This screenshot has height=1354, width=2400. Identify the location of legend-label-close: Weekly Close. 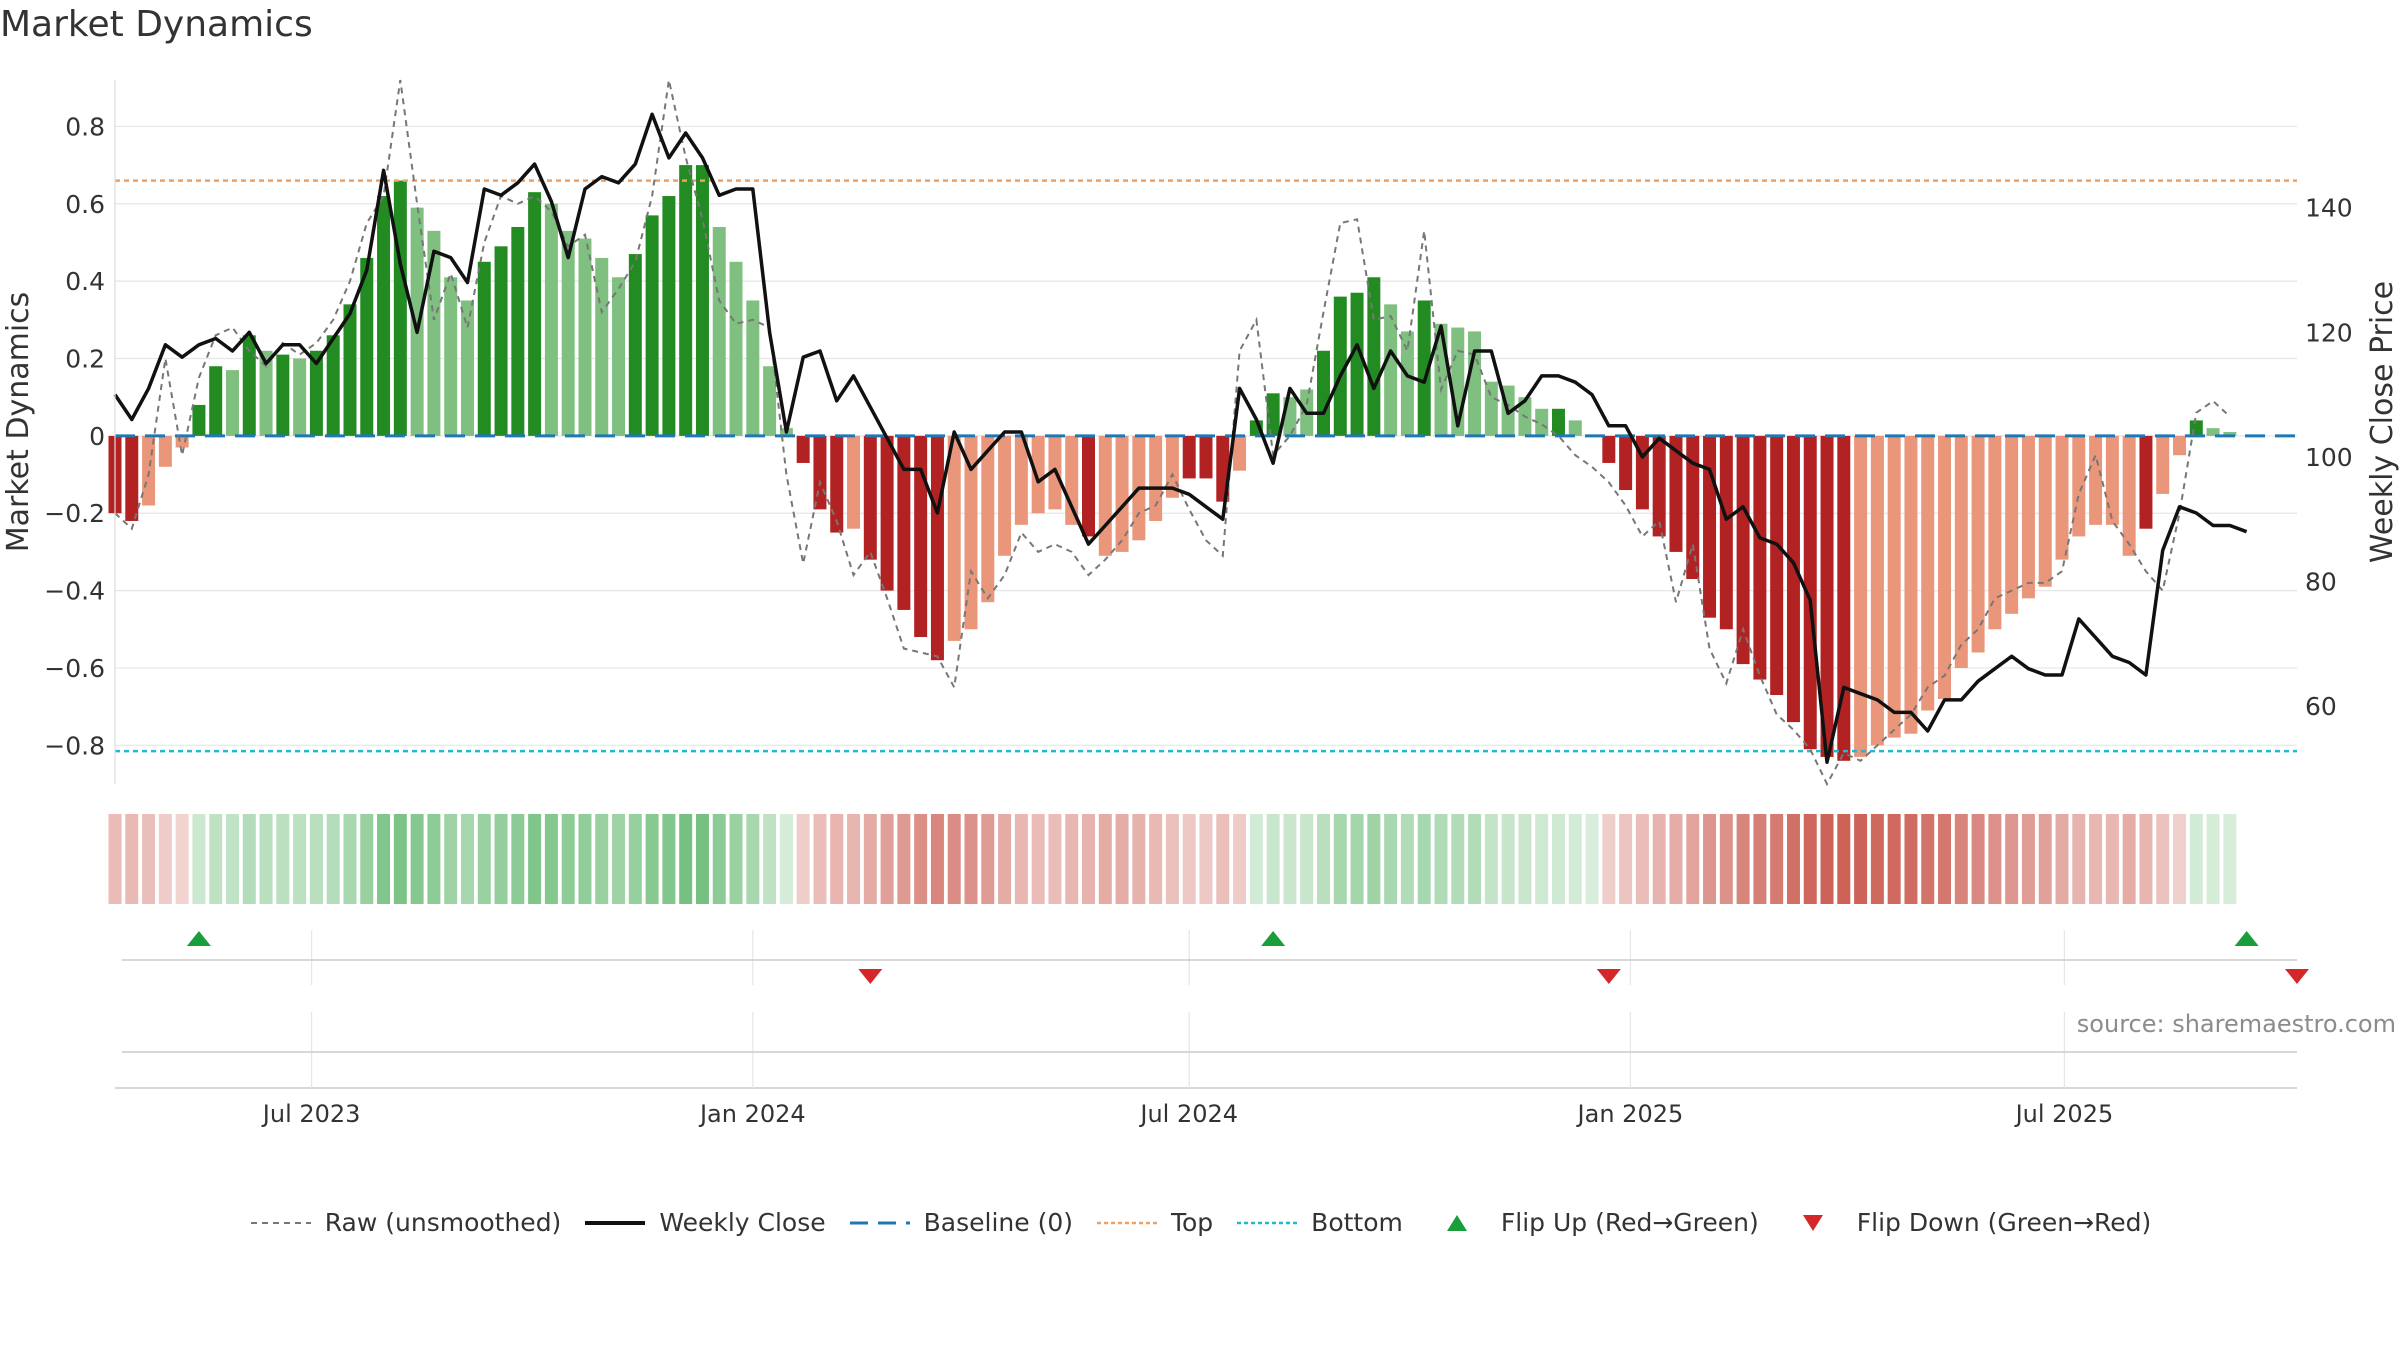
(742, 1222).